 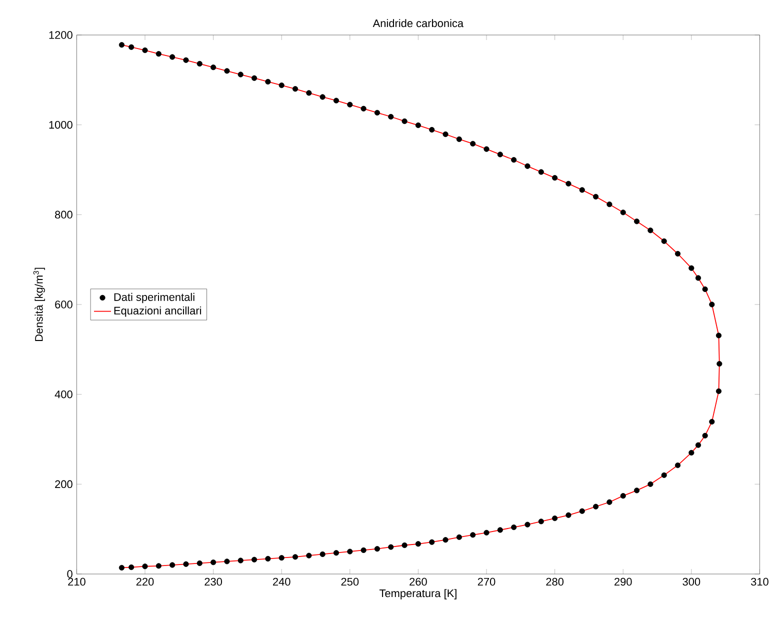 What do you see at coordinates (145, 582) in the screenshot?
I see `x-tick-label: 220` at bounding box center [145, 582].